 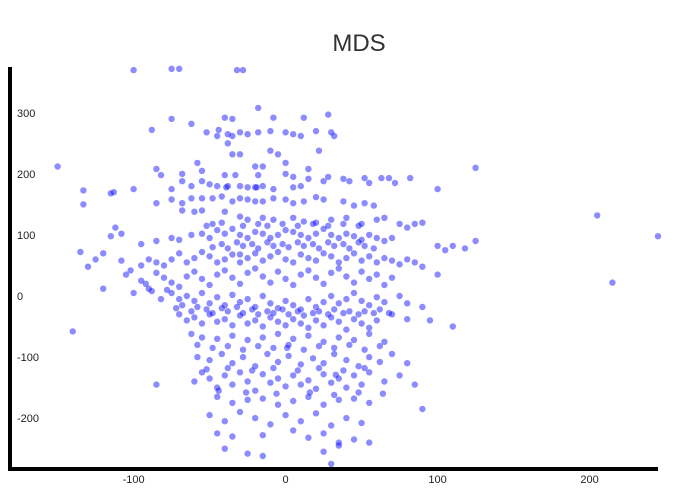 What do you see at coordinates (134, 480) in the screenshot?
I see `x-tick-label: -100` at bounding box center [134, 480].